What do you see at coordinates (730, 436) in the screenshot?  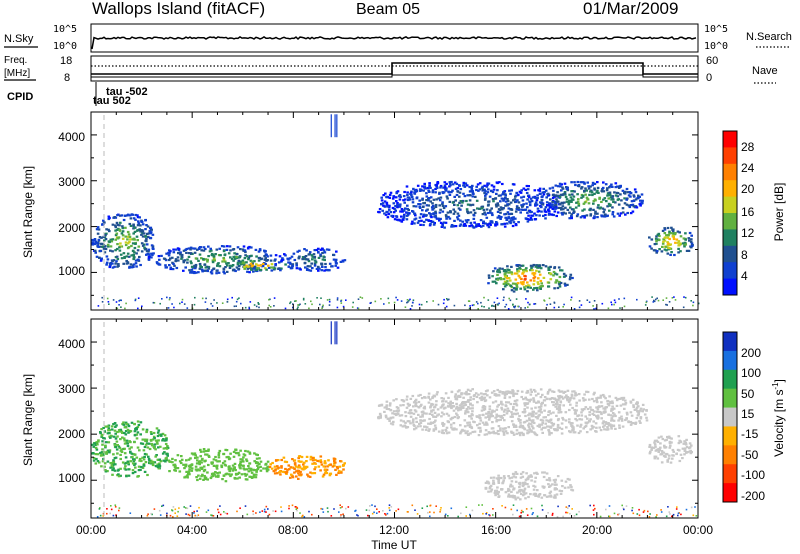 I see `velocity-colorbar-swatch` at bounding box center [730, 436].